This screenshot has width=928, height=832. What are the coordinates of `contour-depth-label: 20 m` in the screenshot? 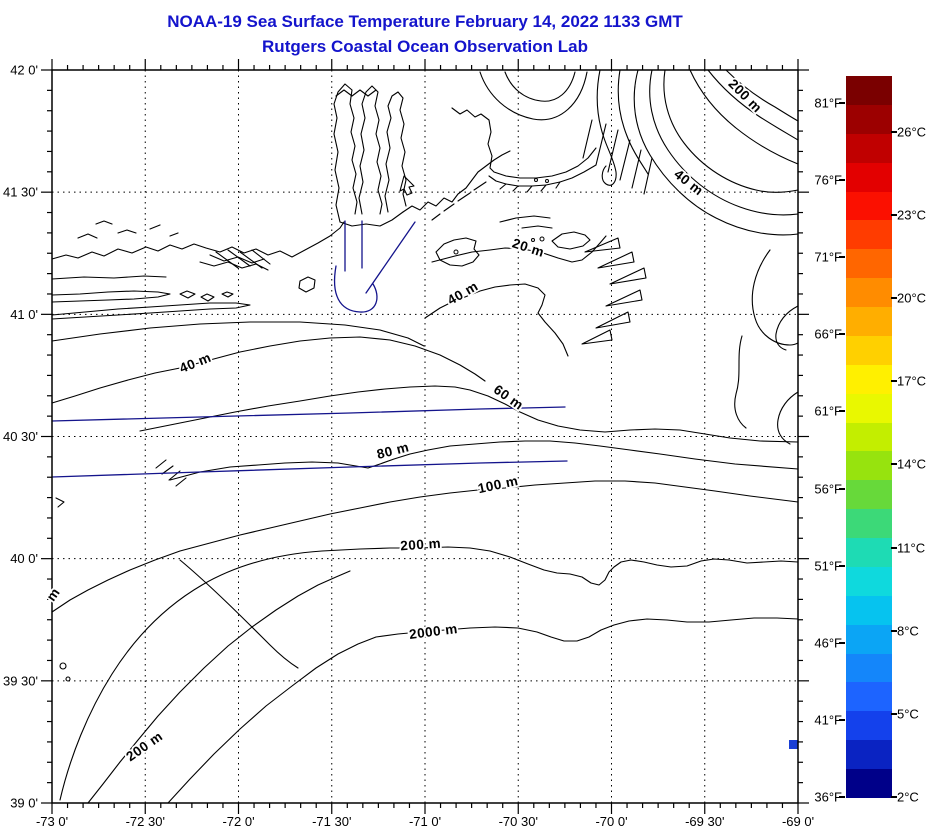 It's located at (528, 248).